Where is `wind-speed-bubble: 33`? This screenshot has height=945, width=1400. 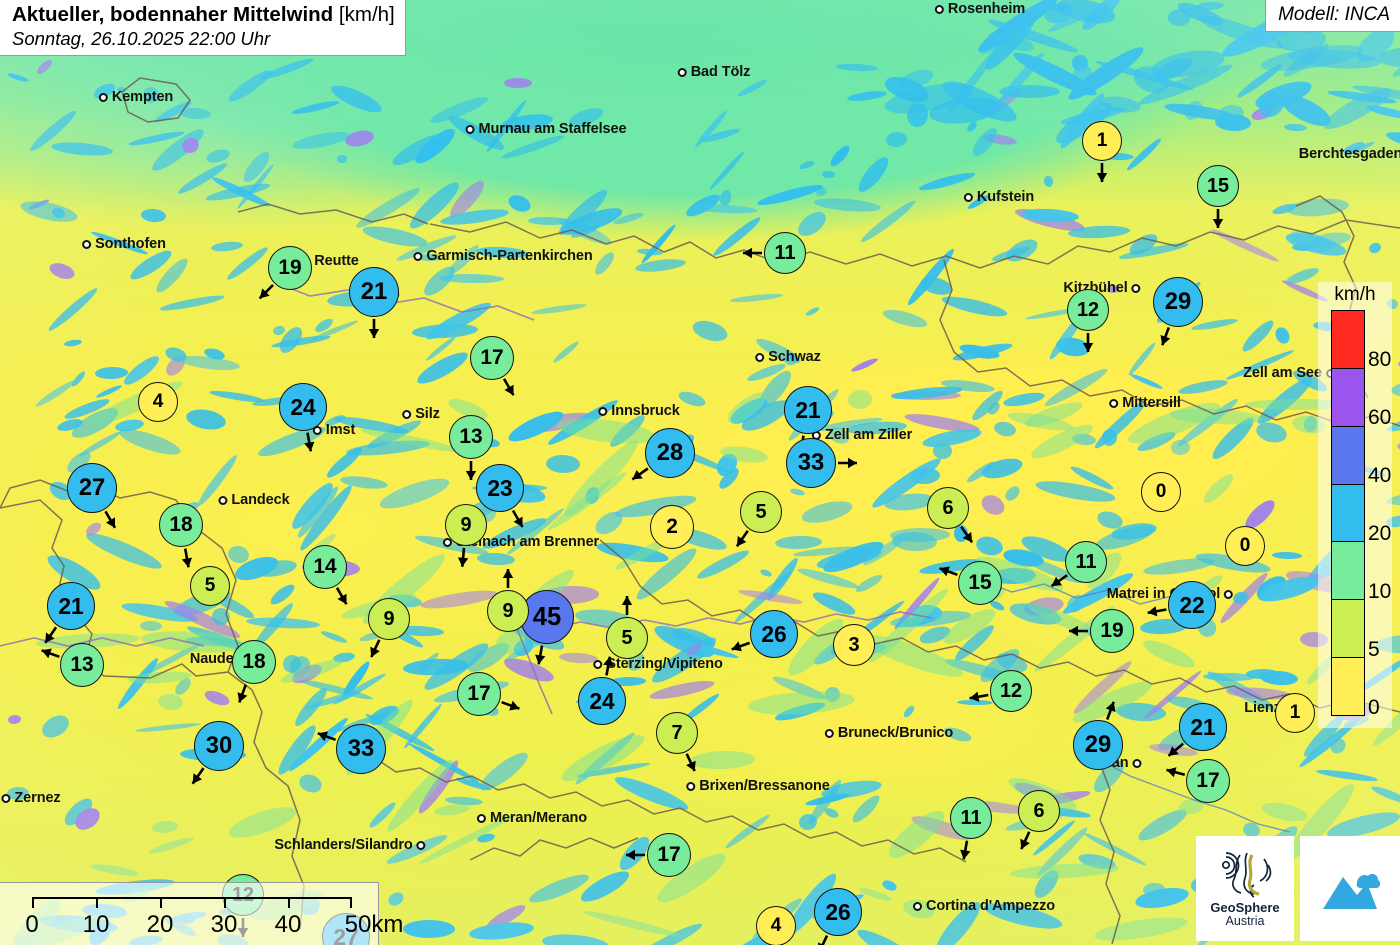 wind-speed-bubble: 33 is located at coordinates (811, 463).